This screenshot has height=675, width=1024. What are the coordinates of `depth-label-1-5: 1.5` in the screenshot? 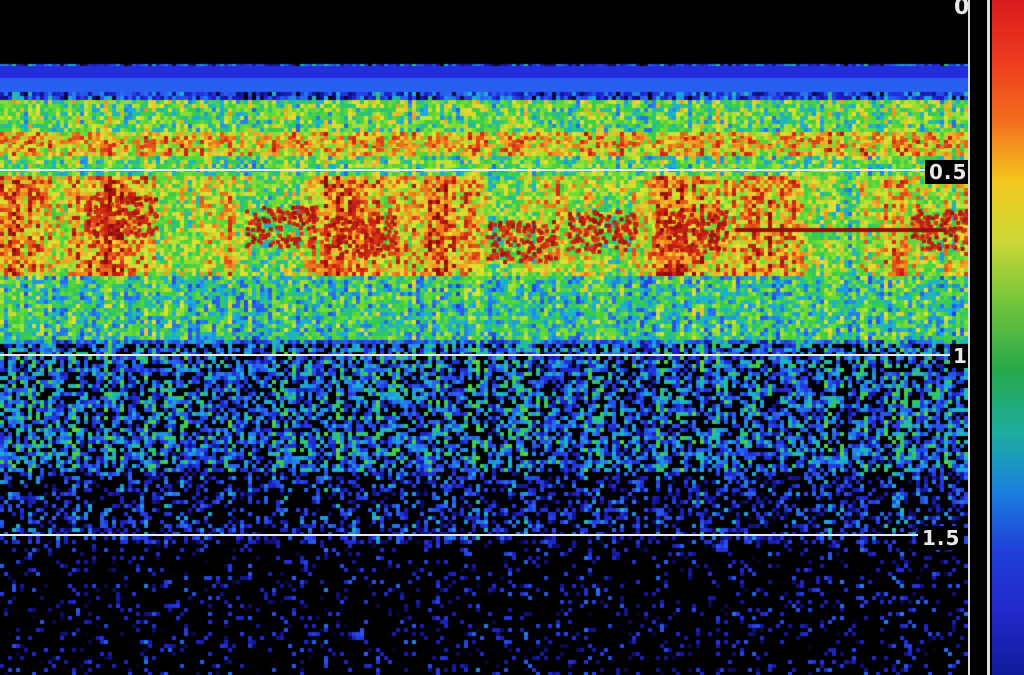 It's located at (941, 538).